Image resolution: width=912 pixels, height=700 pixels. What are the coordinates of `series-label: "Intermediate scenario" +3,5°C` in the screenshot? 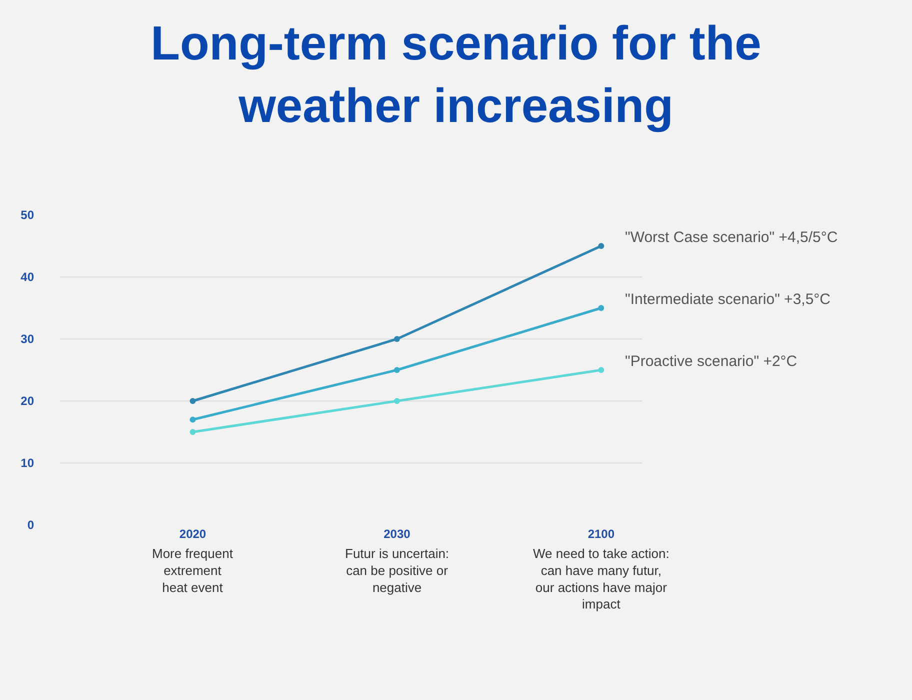 It's located at (728, 299).